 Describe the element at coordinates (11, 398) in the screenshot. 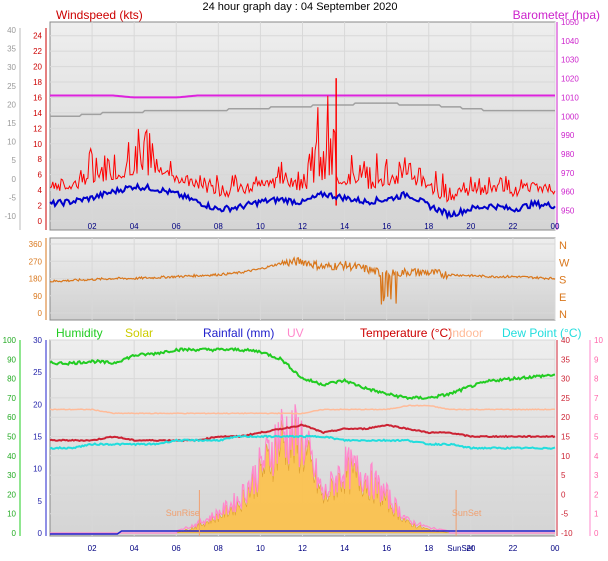

I see `humidity-tick-label: 70` at that location.